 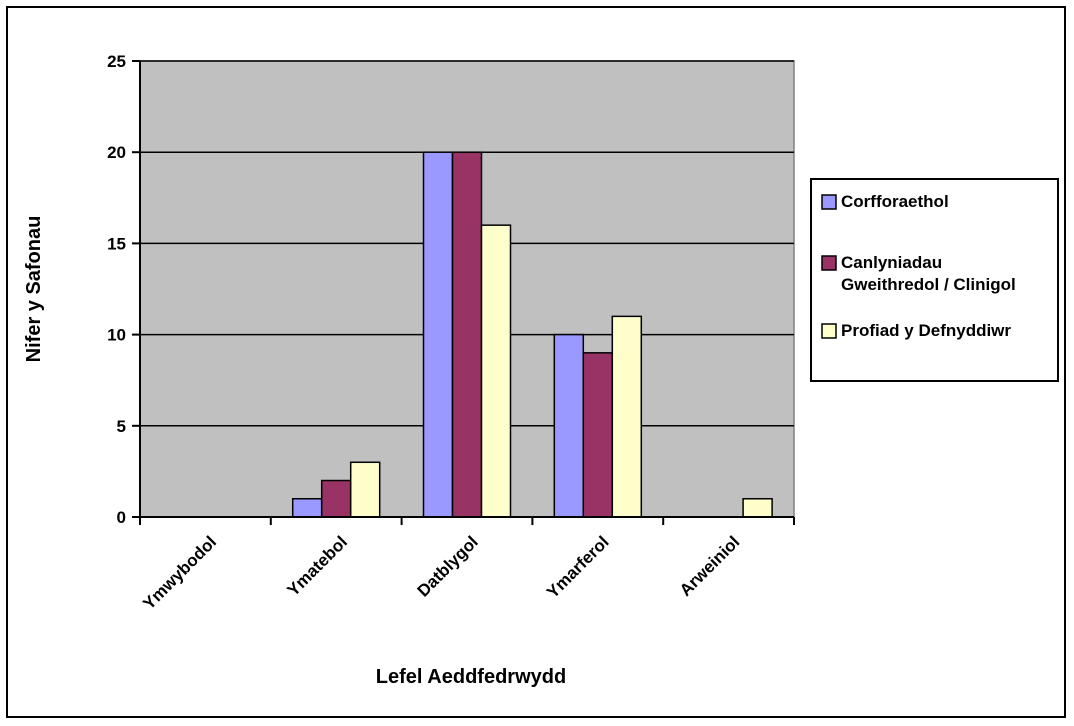 What do you see at coordinates (123, 289) in the screenshot?
I see `y-axis-ticks: 0 5 10 15 20 25` at bounding box center [123, 289].